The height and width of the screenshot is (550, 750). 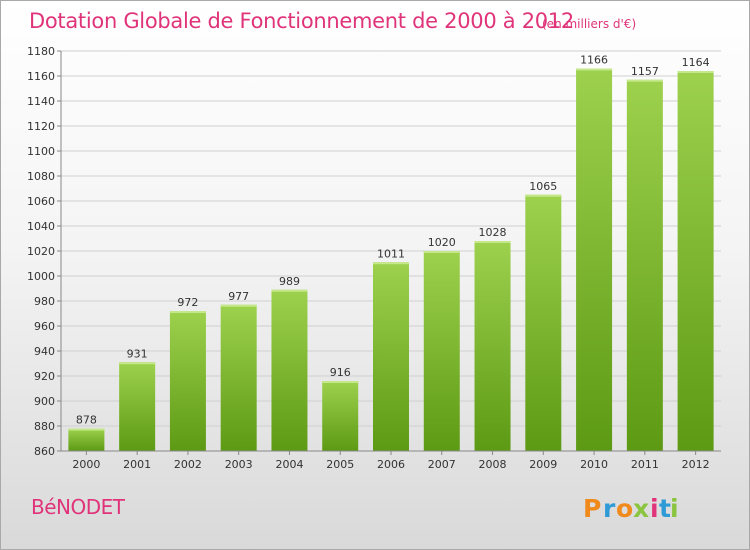 What do you see at coordinates (289, 464) in the screenshot?
I see `x-tick-label-2004: 2004` at bounding box center [289, 464].